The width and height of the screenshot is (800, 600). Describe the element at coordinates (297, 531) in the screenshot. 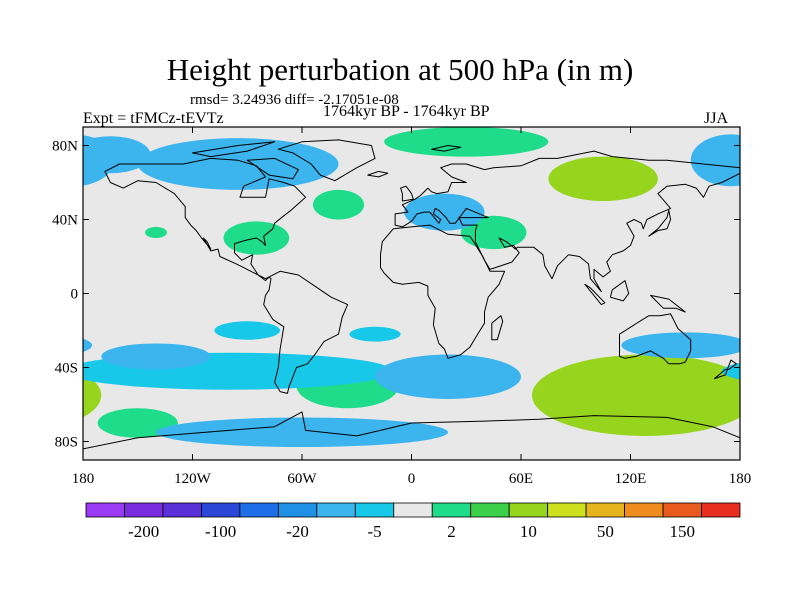

I see `colorbar-label: -20` at that location.